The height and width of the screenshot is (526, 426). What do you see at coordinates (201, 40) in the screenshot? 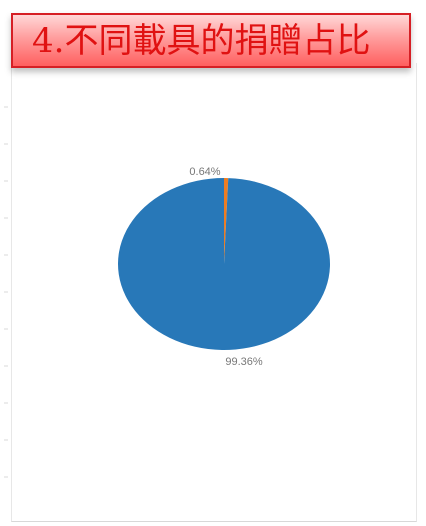
I see `chart-title: 4.不同載具的捐贈占比` at bounding box center [201, 40].